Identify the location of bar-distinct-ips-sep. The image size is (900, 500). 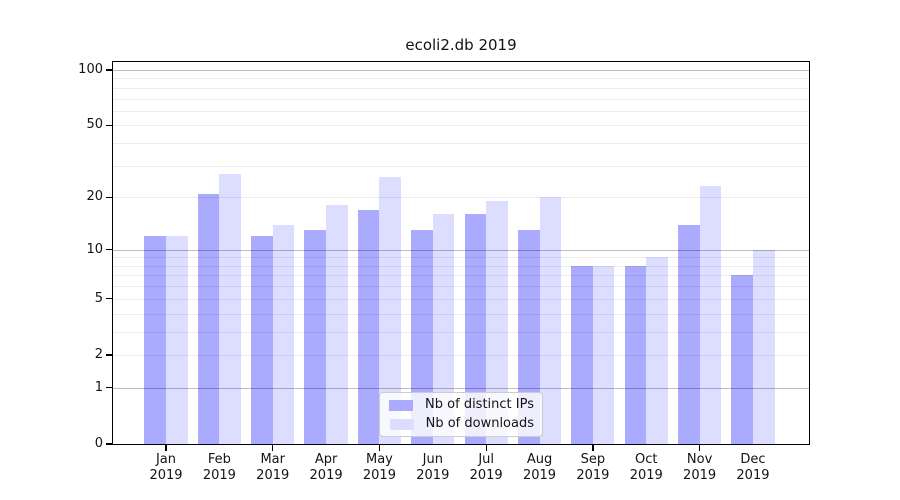
(582, 354).